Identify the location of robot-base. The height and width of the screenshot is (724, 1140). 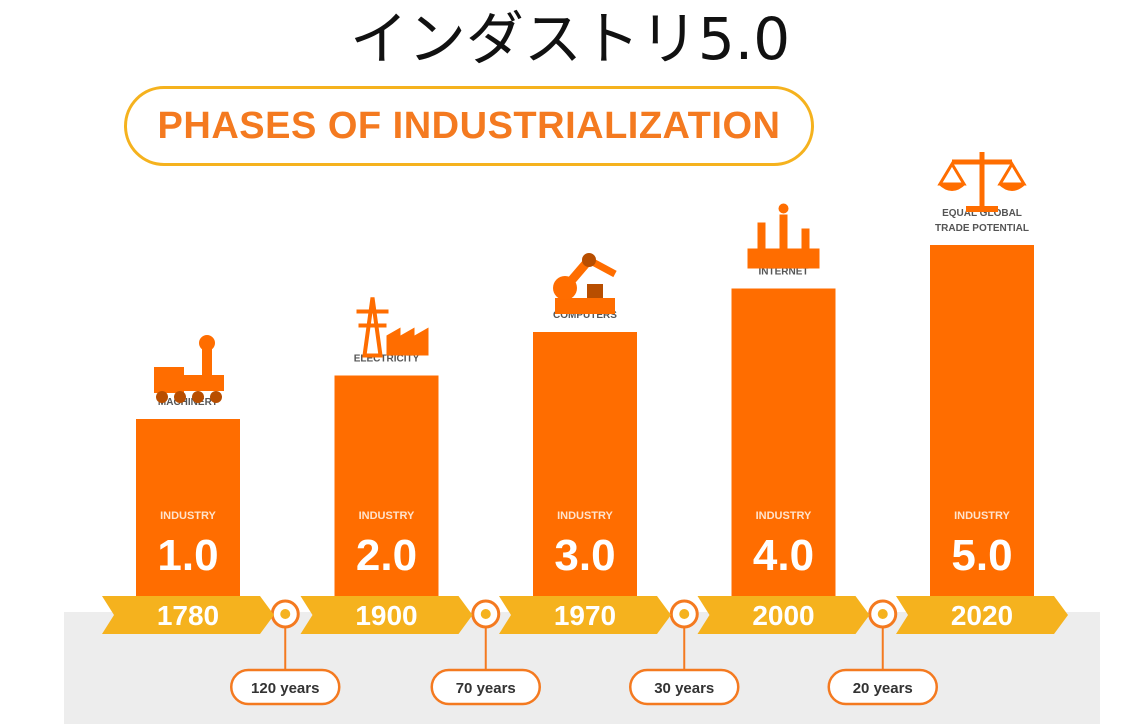
(585, 306).